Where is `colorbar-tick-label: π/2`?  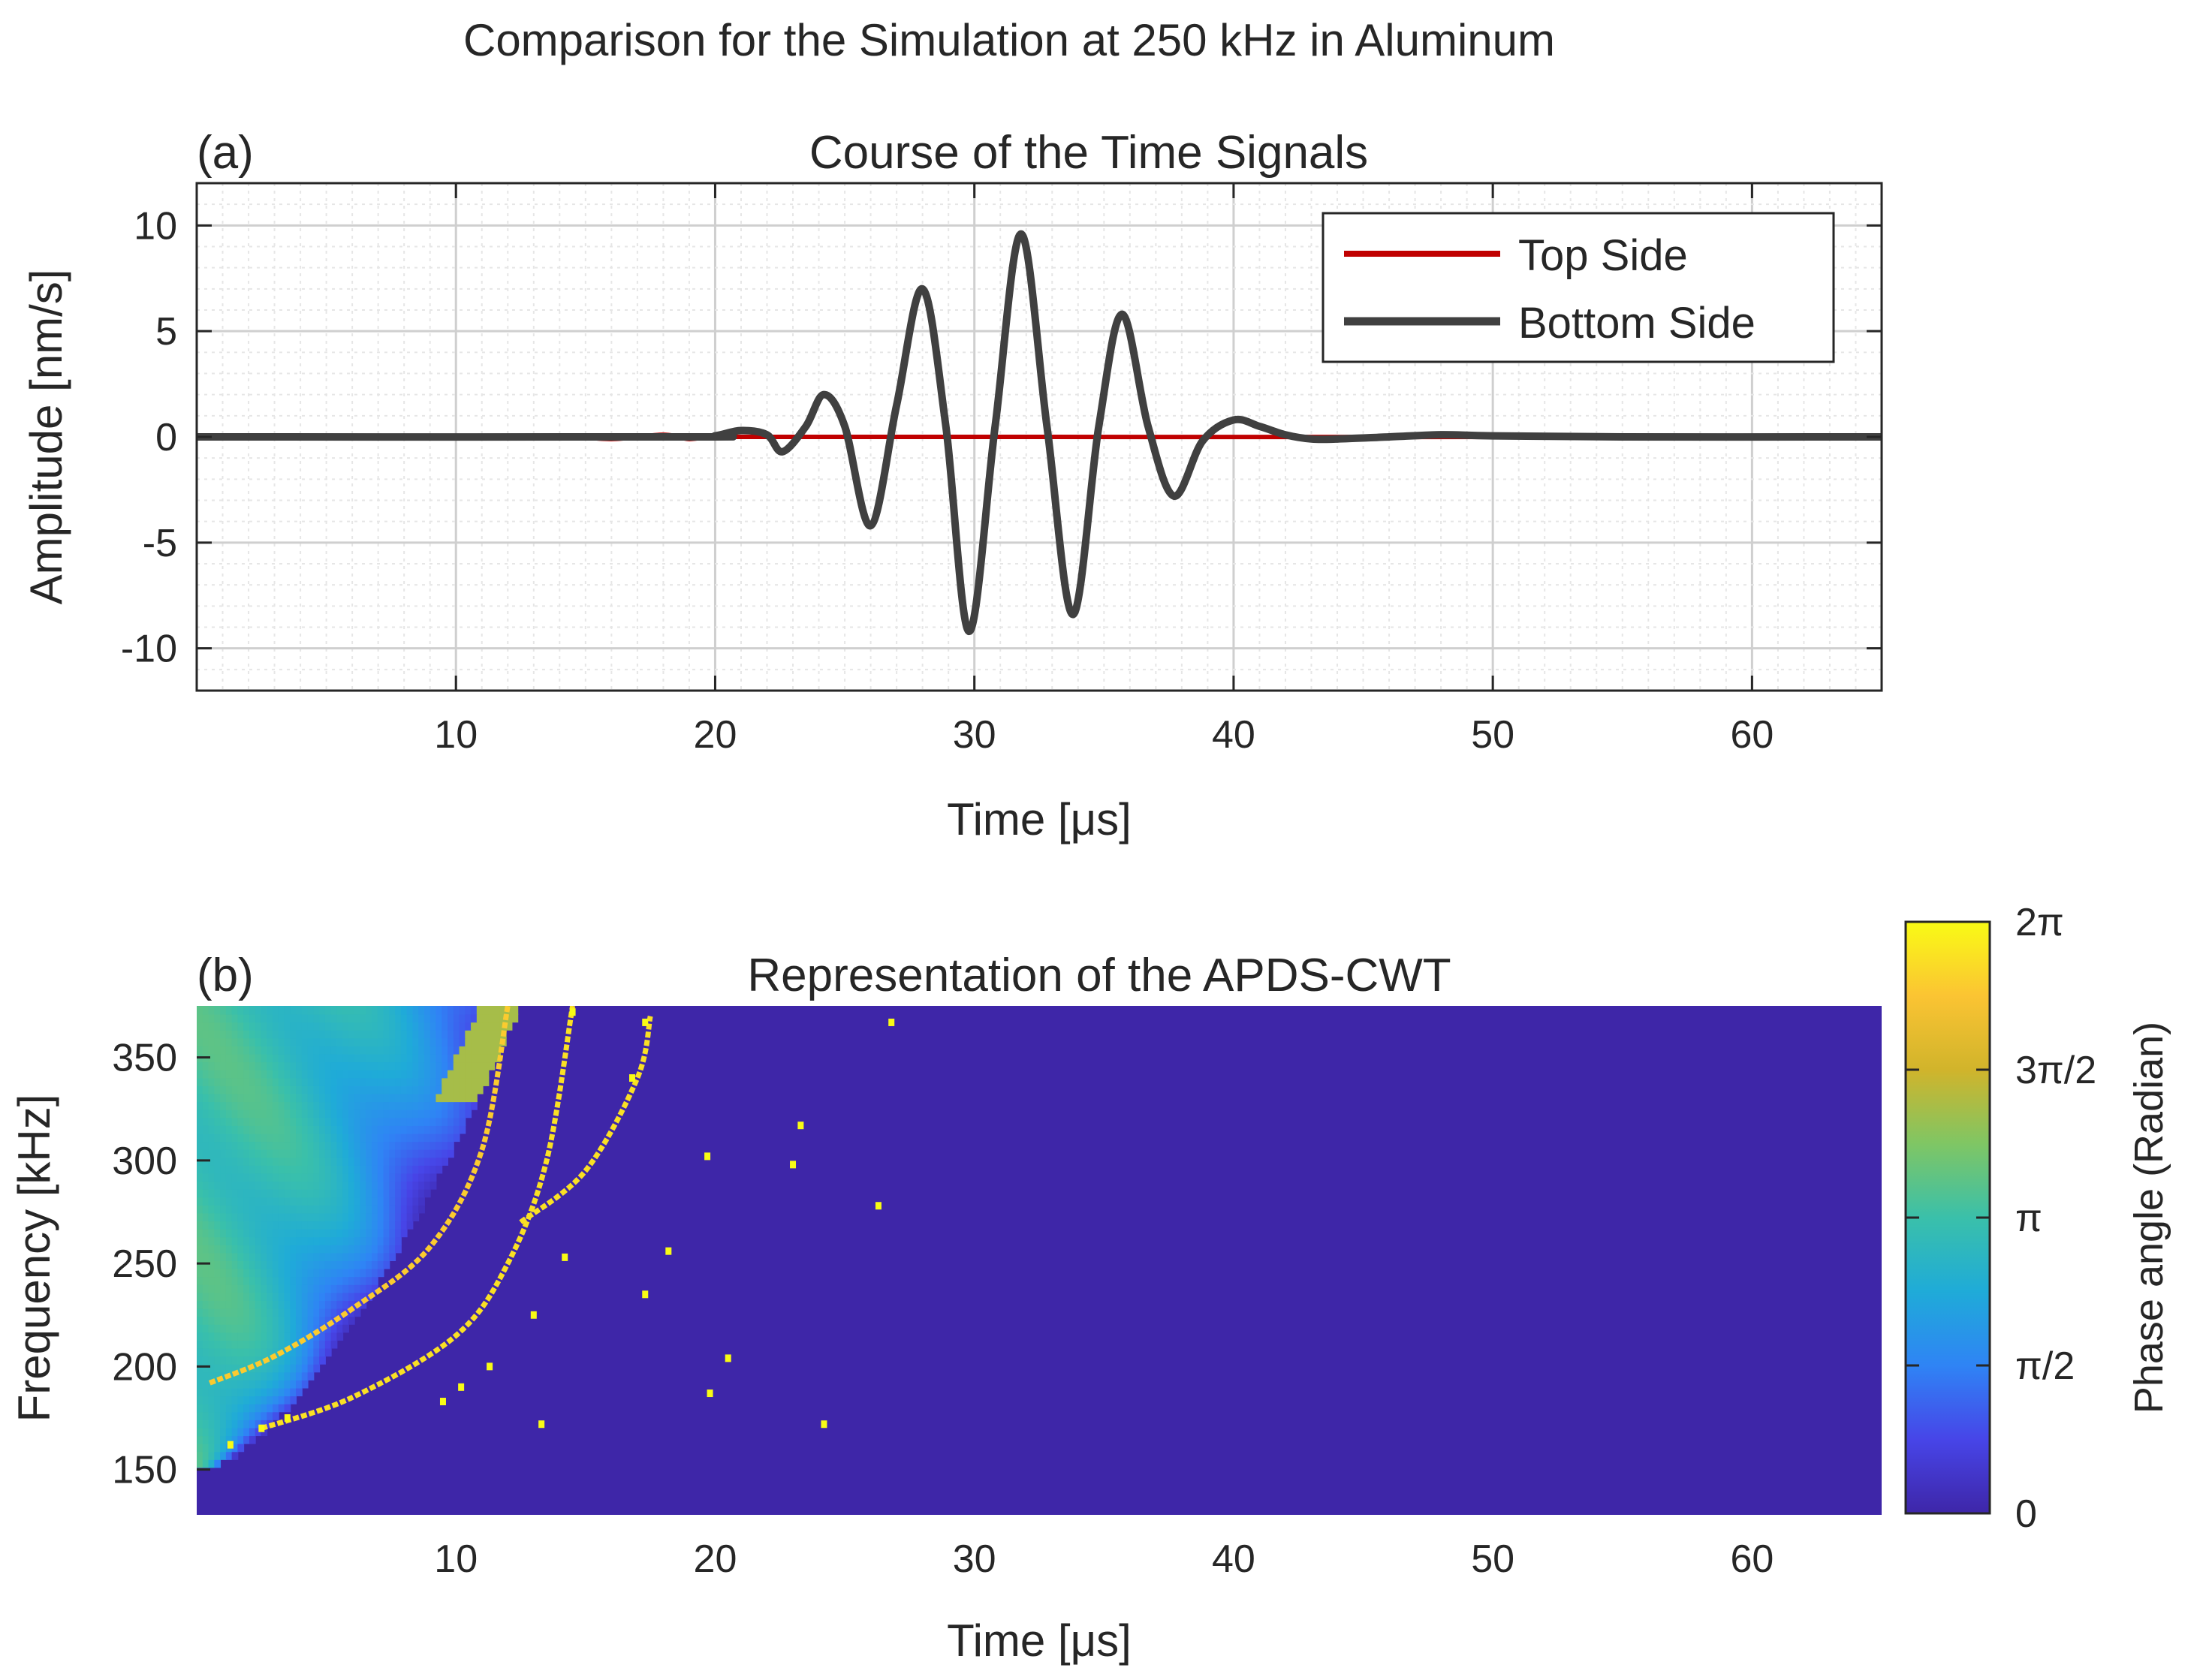 colorbar-tick-label: π/2 is located at coordinates (2045, 1366).